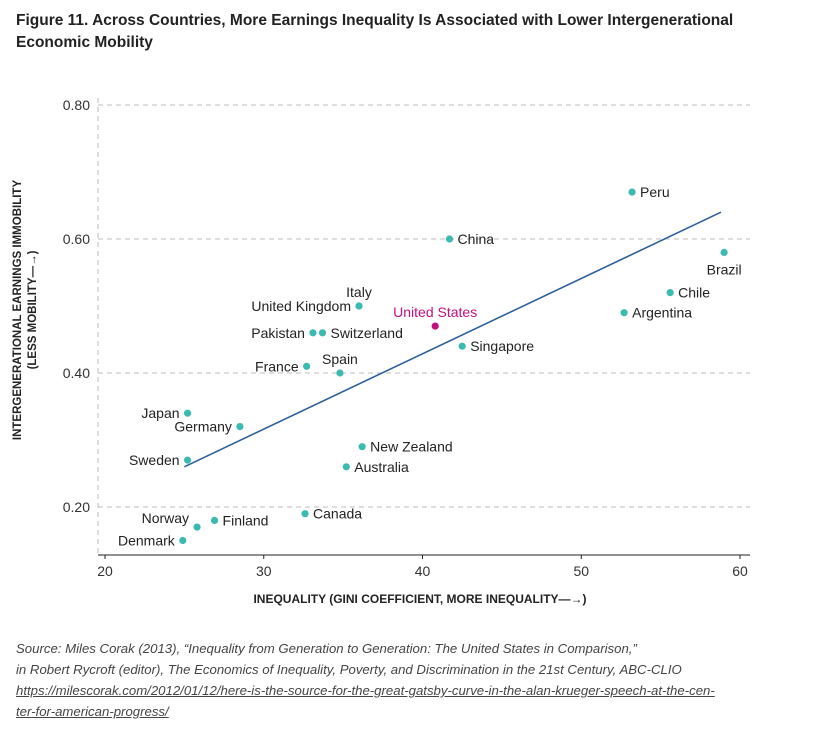 The image size is (820, 735). I want to click on source-link-line-2: ter-for-american-progress/, so click(92, 711).